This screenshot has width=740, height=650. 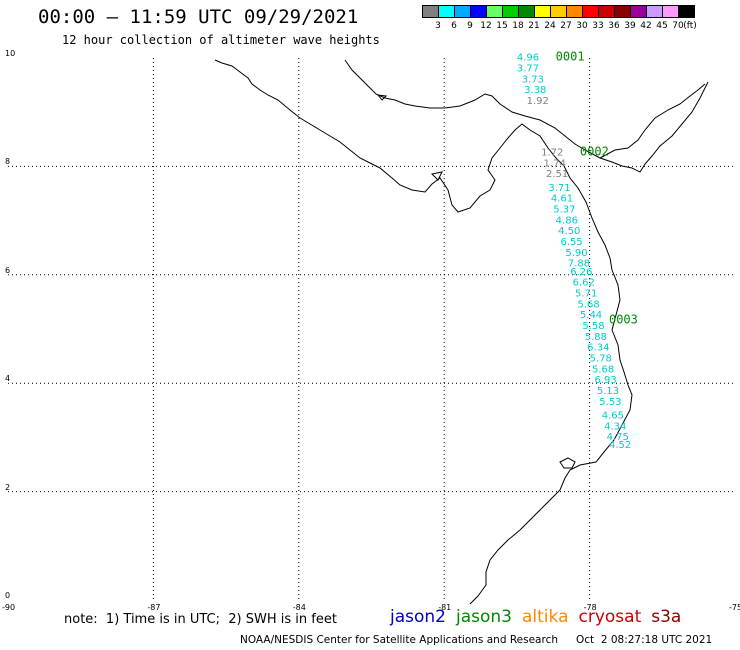 What do you see at coordinates (550, 26) in the screenshot?
I see `legend-bin-label: 24` at bounding box center [550, 26].